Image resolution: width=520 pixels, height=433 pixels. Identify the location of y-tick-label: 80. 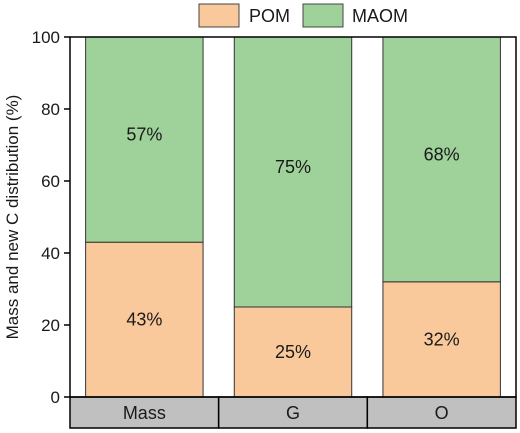
(50, 109).